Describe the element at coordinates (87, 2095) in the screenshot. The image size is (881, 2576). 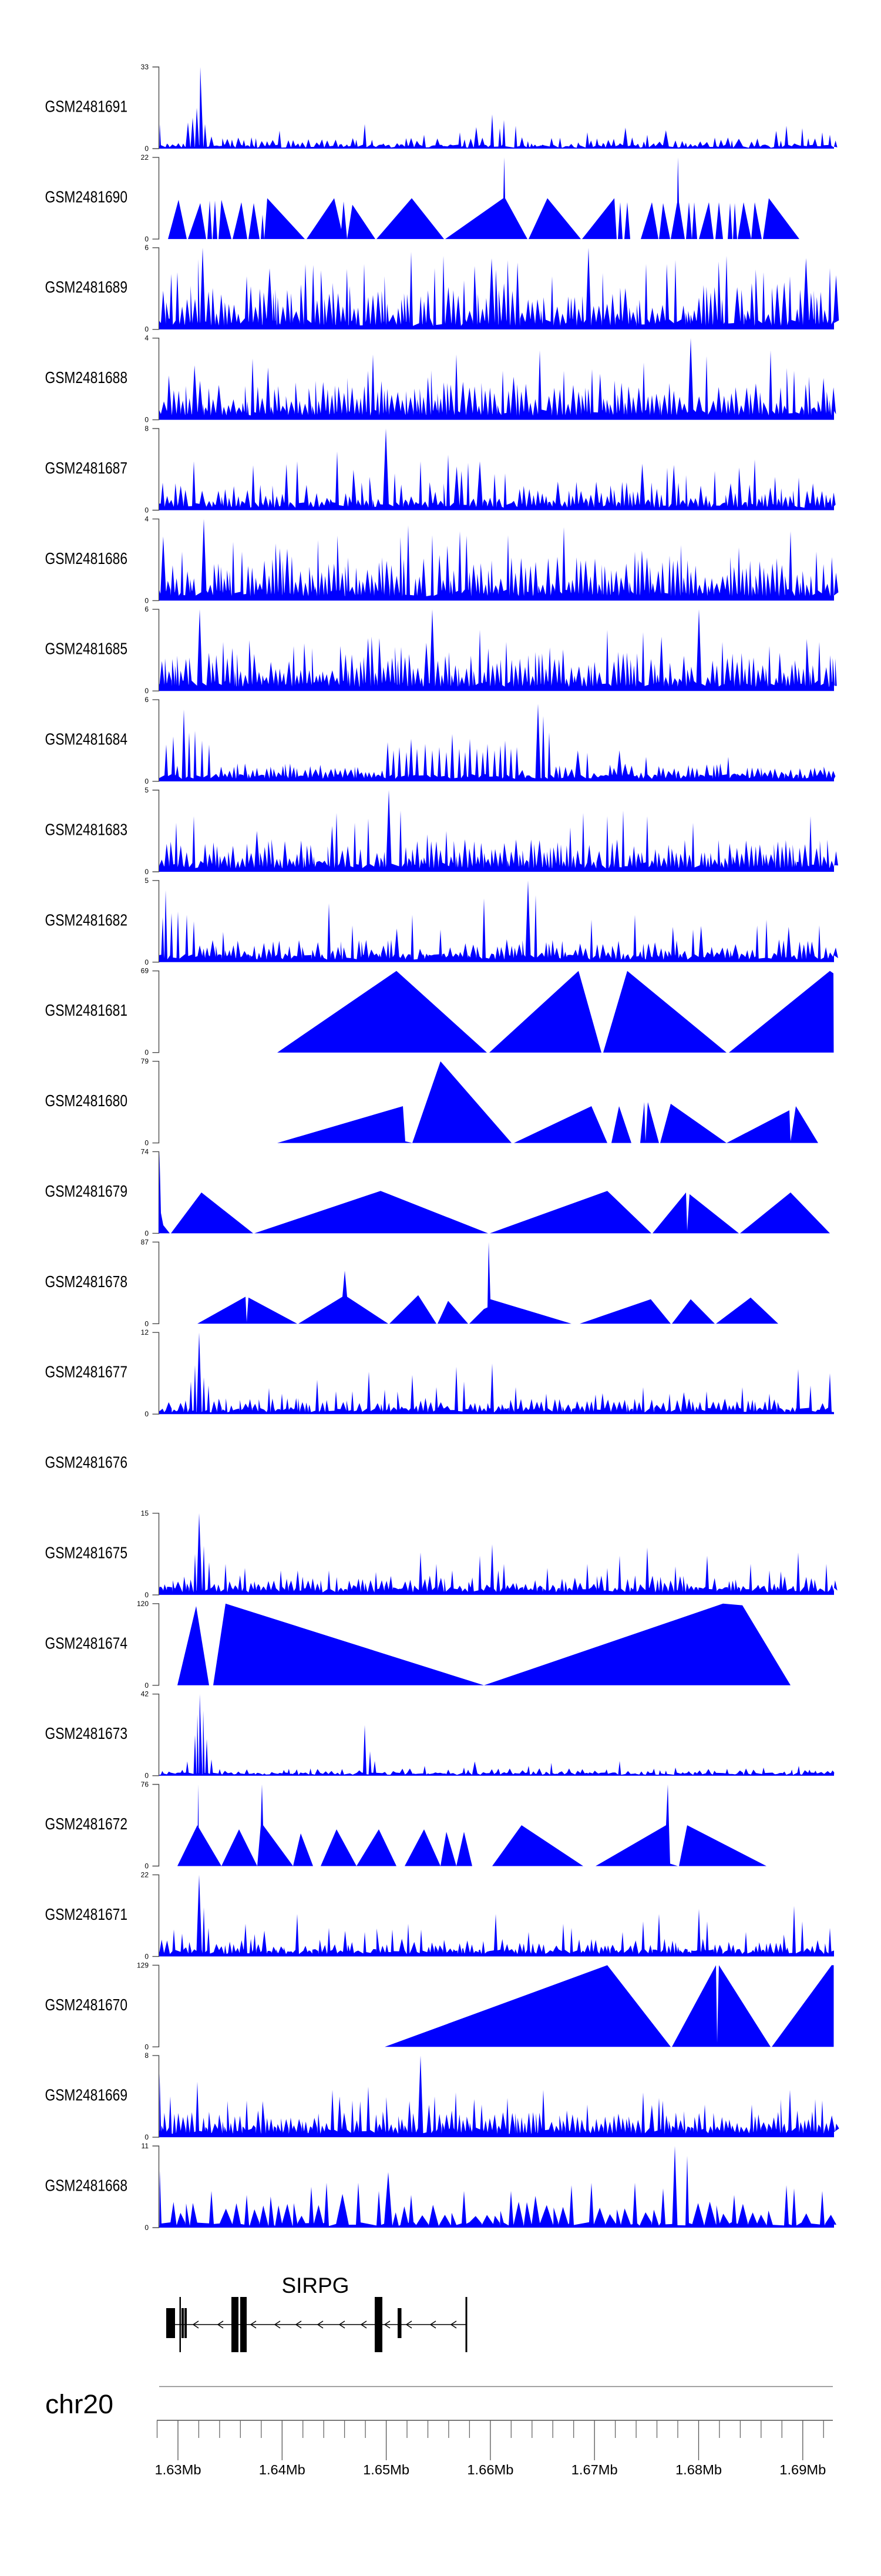
I see `svg-text: GSM2481669` at that location.